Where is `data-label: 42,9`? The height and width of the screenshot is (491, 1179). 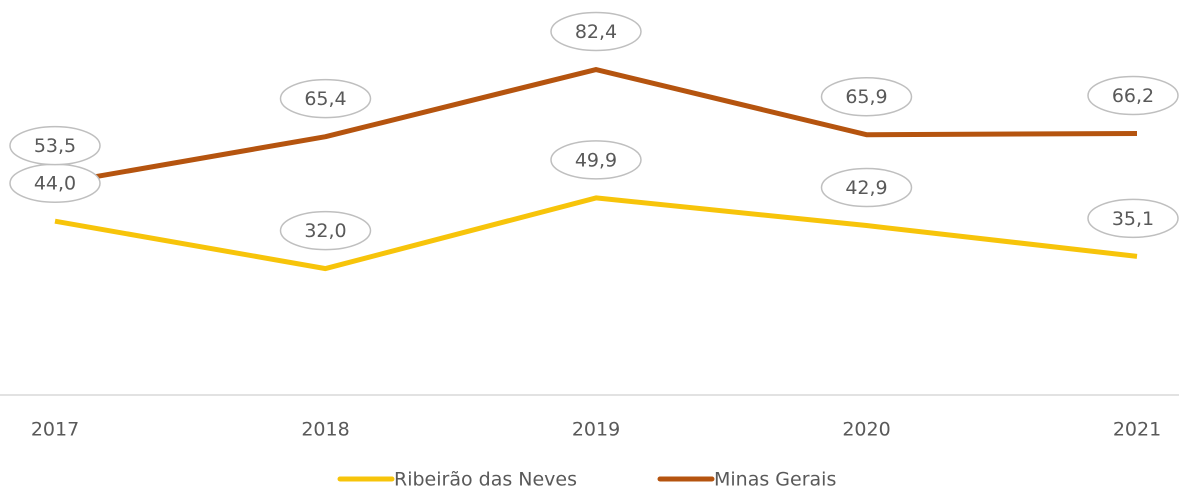 data-label: 42,9 is located at coordinates (866, 188).